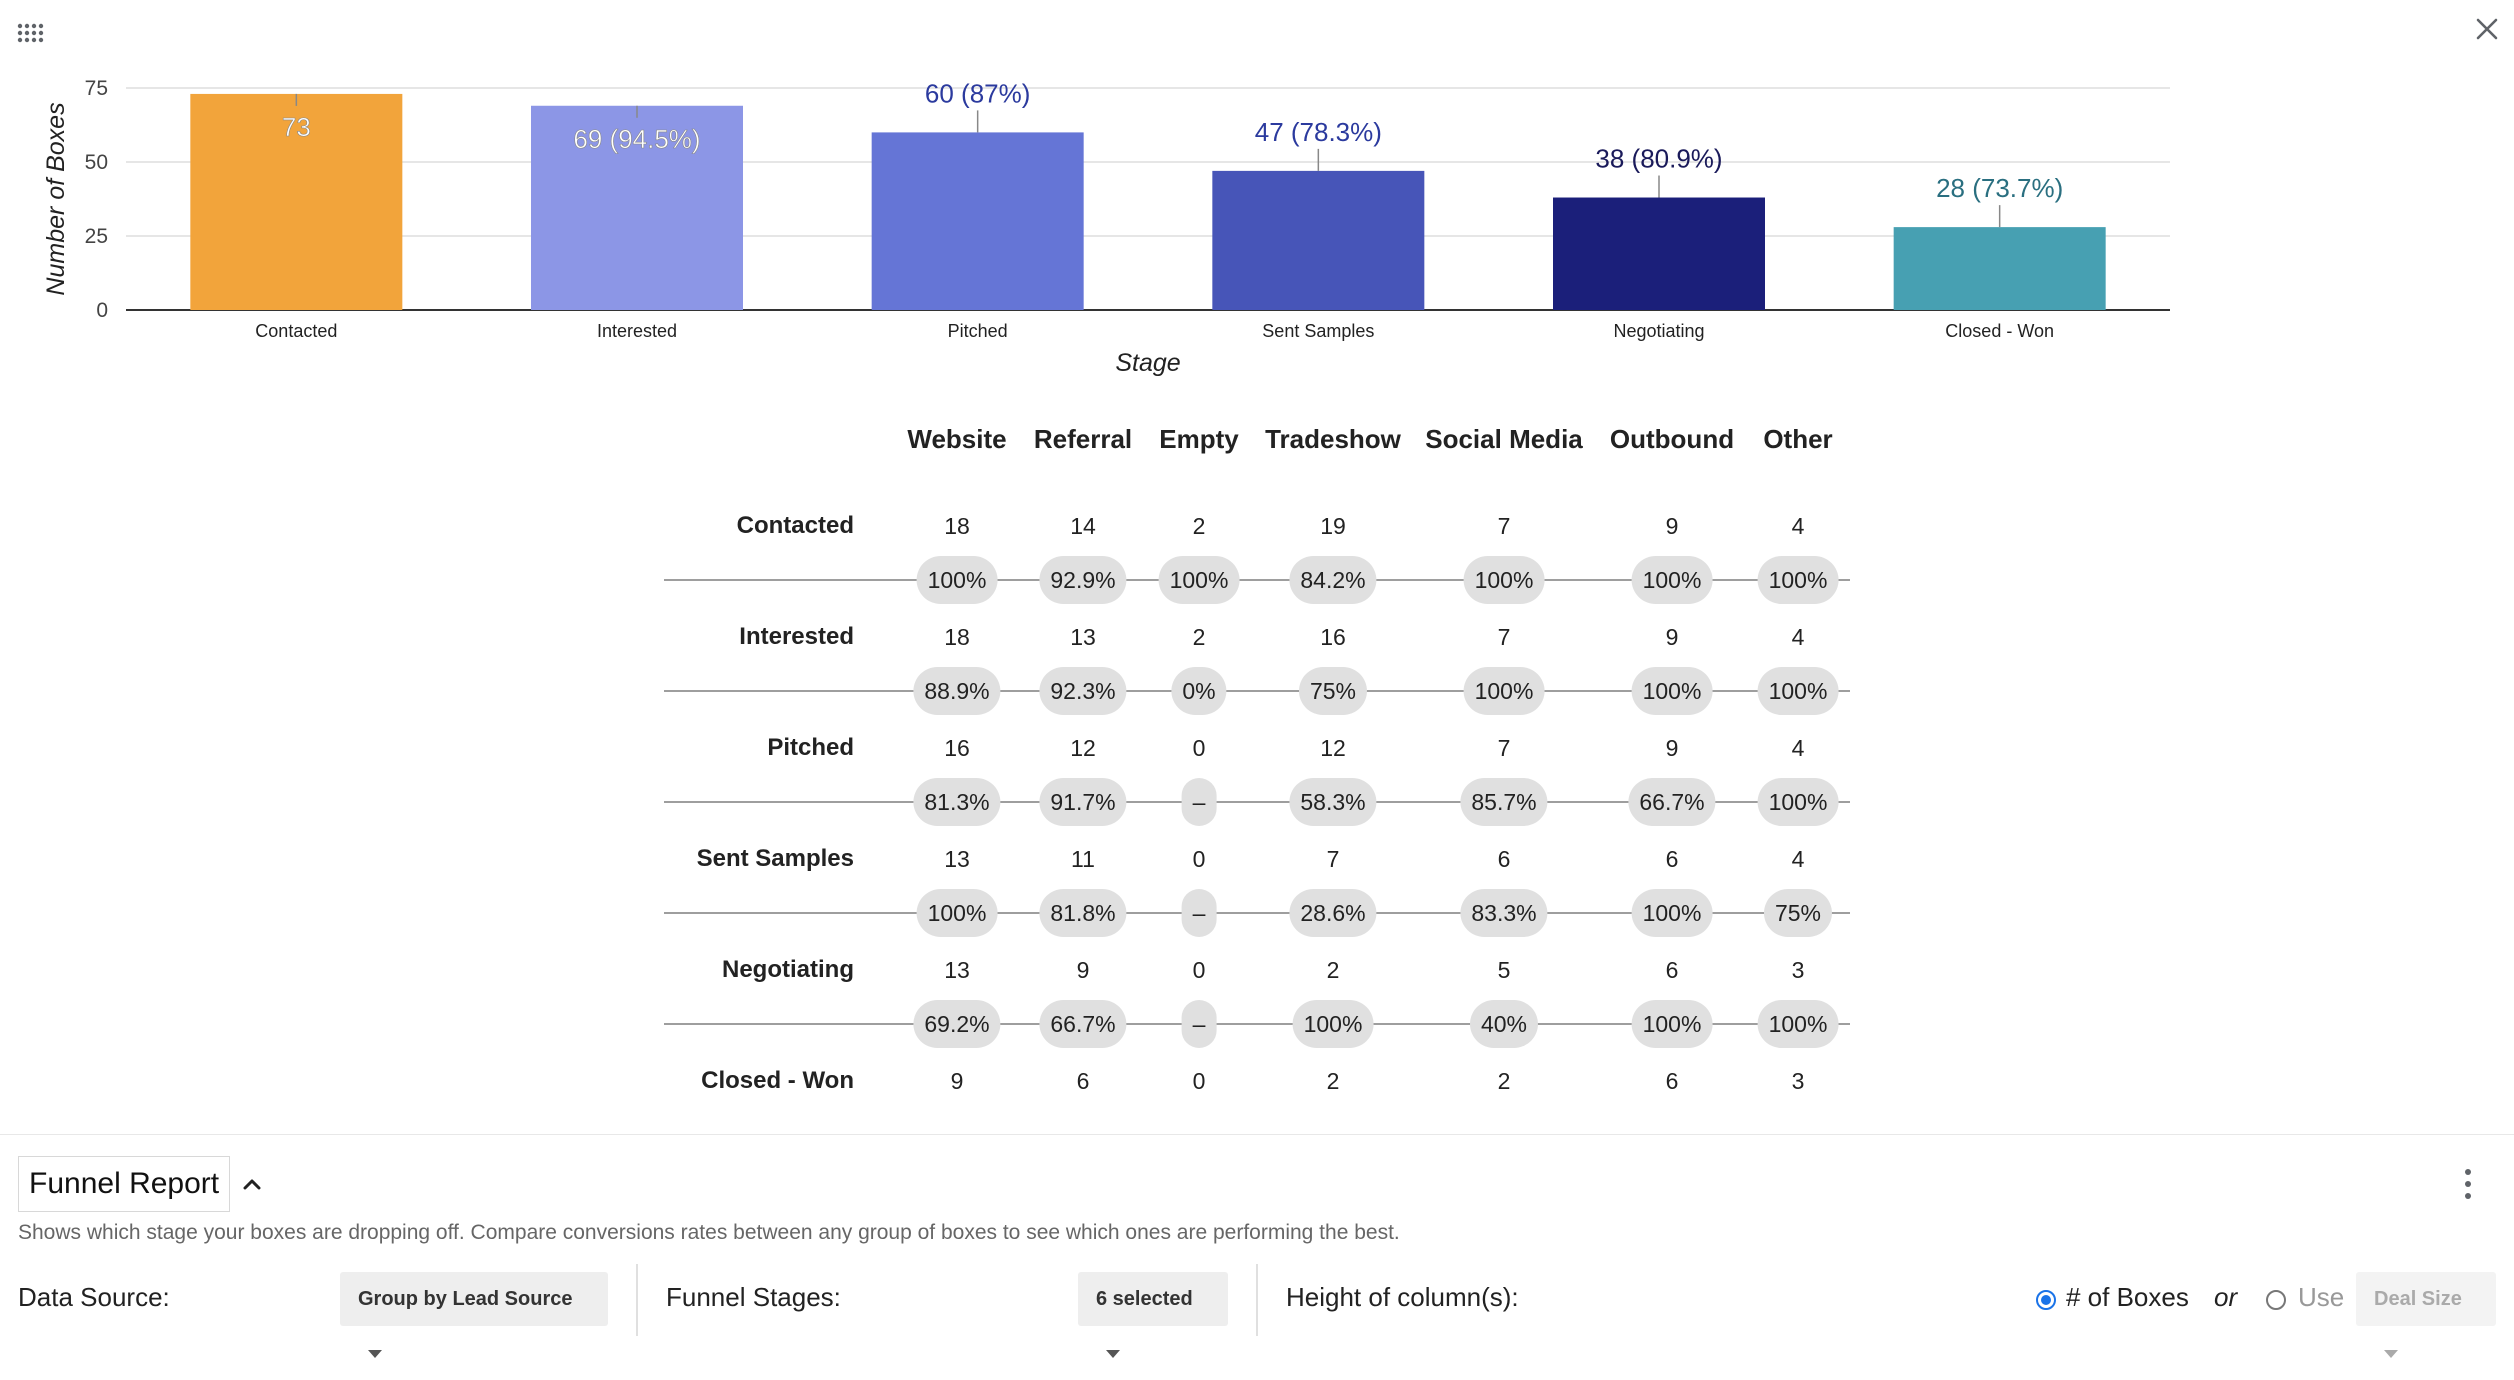  I want to click on column-header: Empty, so click(1199, 439).